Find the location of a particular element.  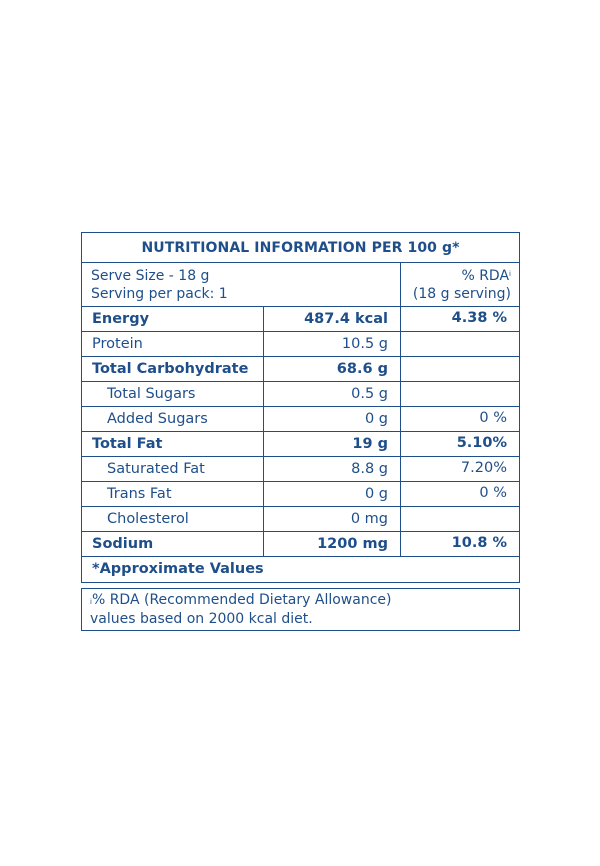

serving-info: Serve Size - 18 g Serving per pack: 1 is located at coordinates (241, 284).